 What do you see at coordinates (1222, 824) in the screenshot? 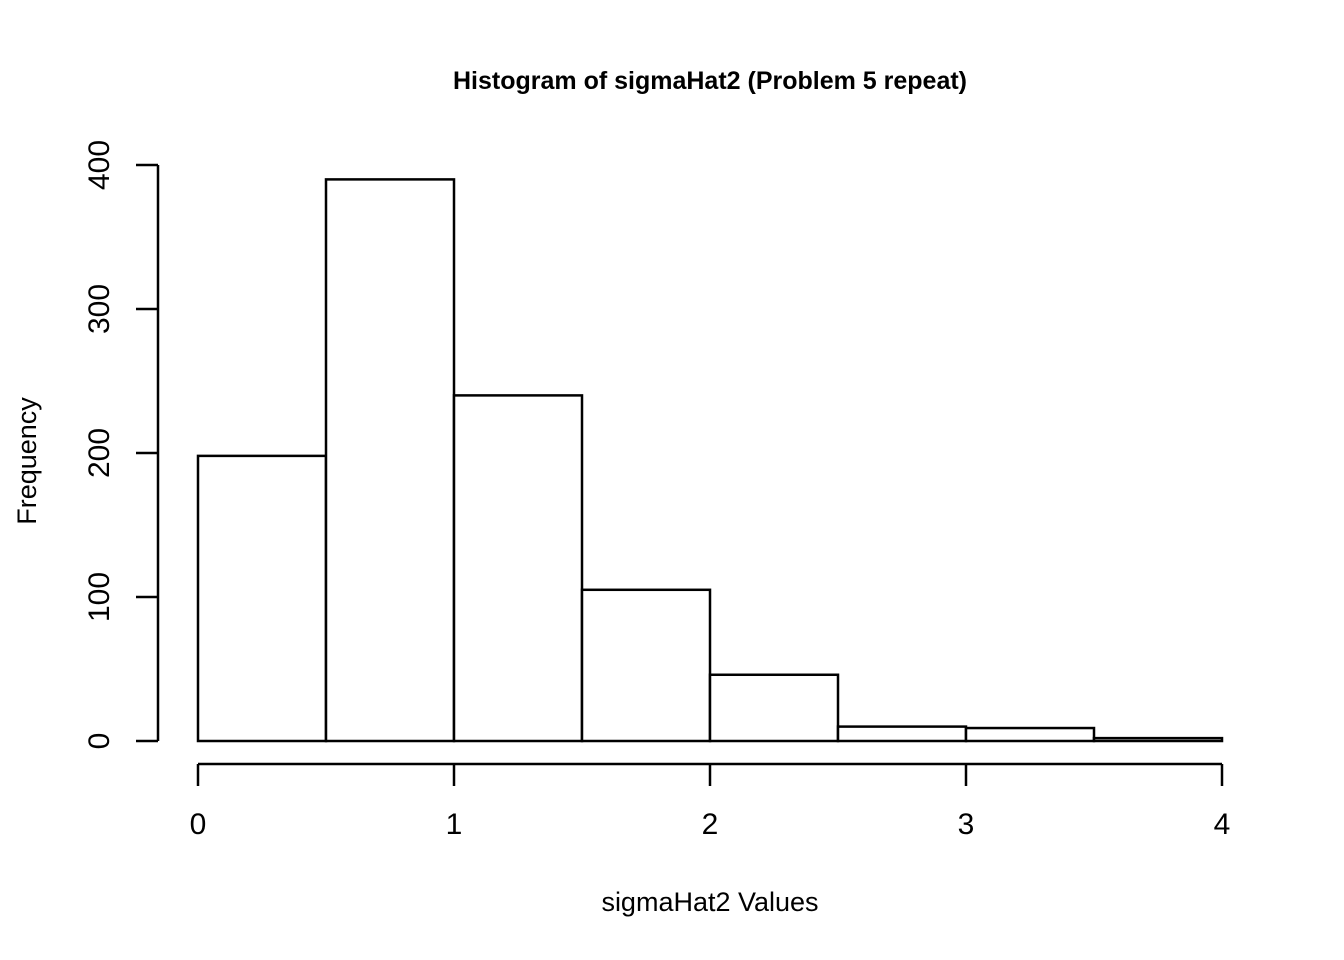
I see `x-tick-label: 4` at bounding box center [1222, 824].